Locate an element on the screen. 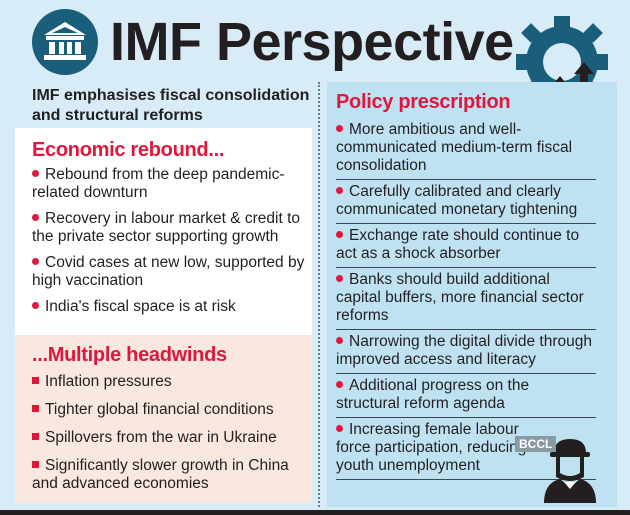 This screenshot has height=515, width=630. list-item: Tighter global financial conditions is located at coordinates (171, 410).